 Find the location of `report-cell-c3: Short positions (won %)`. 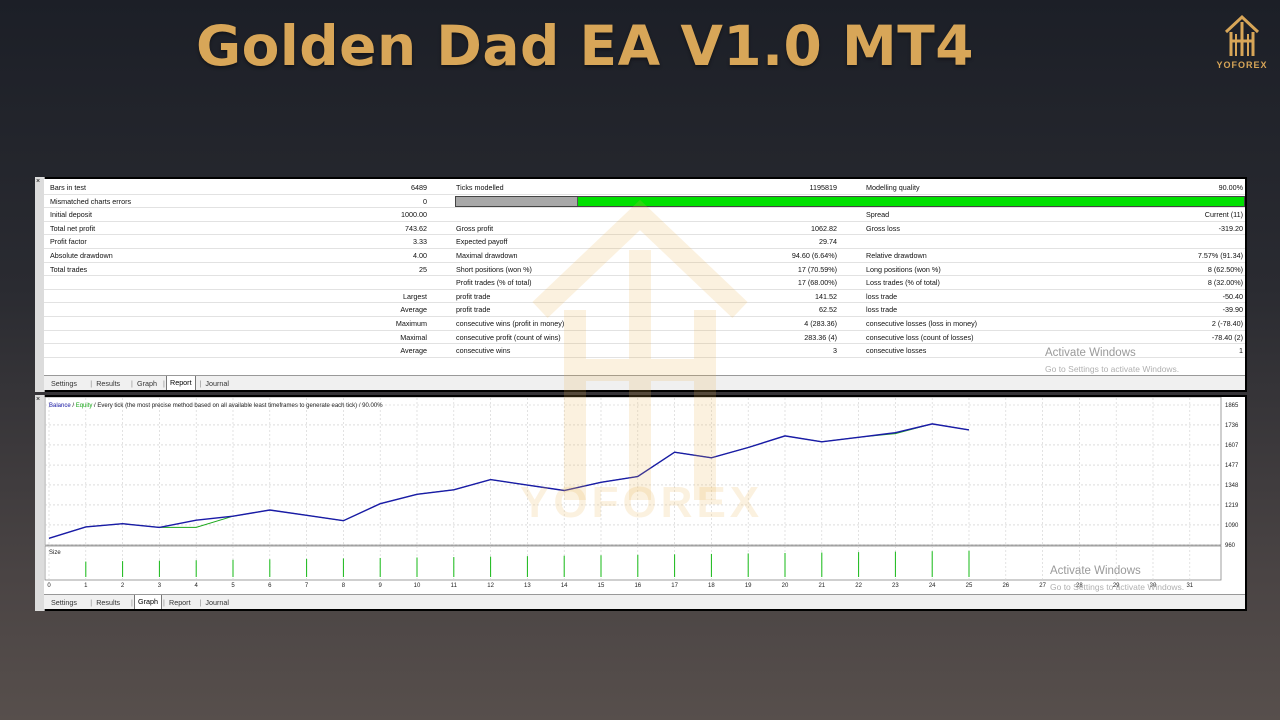

report-cell-c3: Short positions (won %) is located at coordinates (494, 269).